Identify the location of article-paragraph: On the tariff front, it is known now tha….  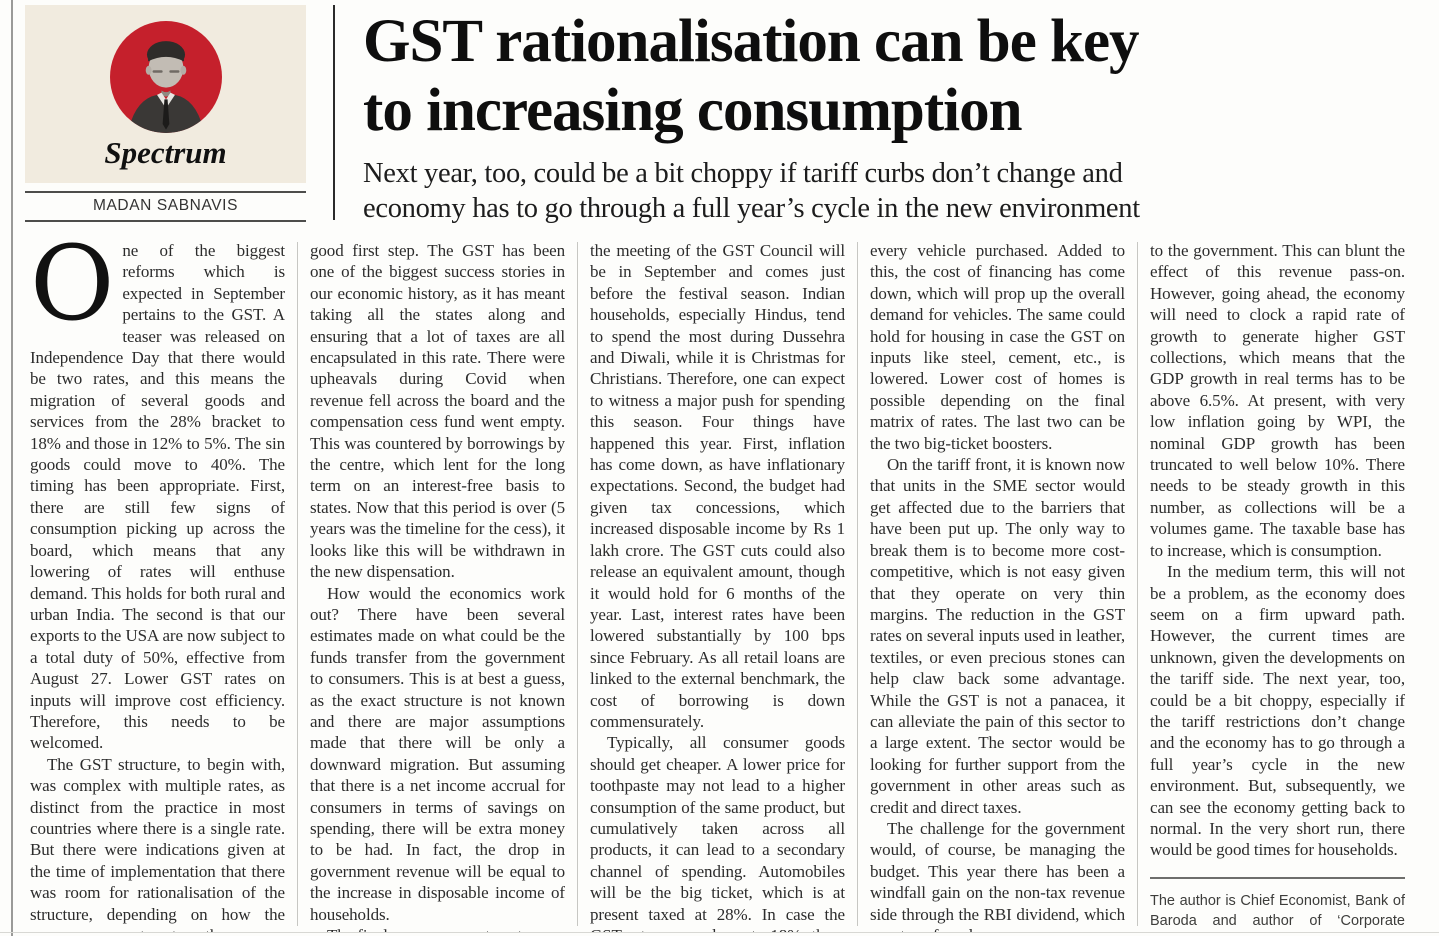
(997, 636).